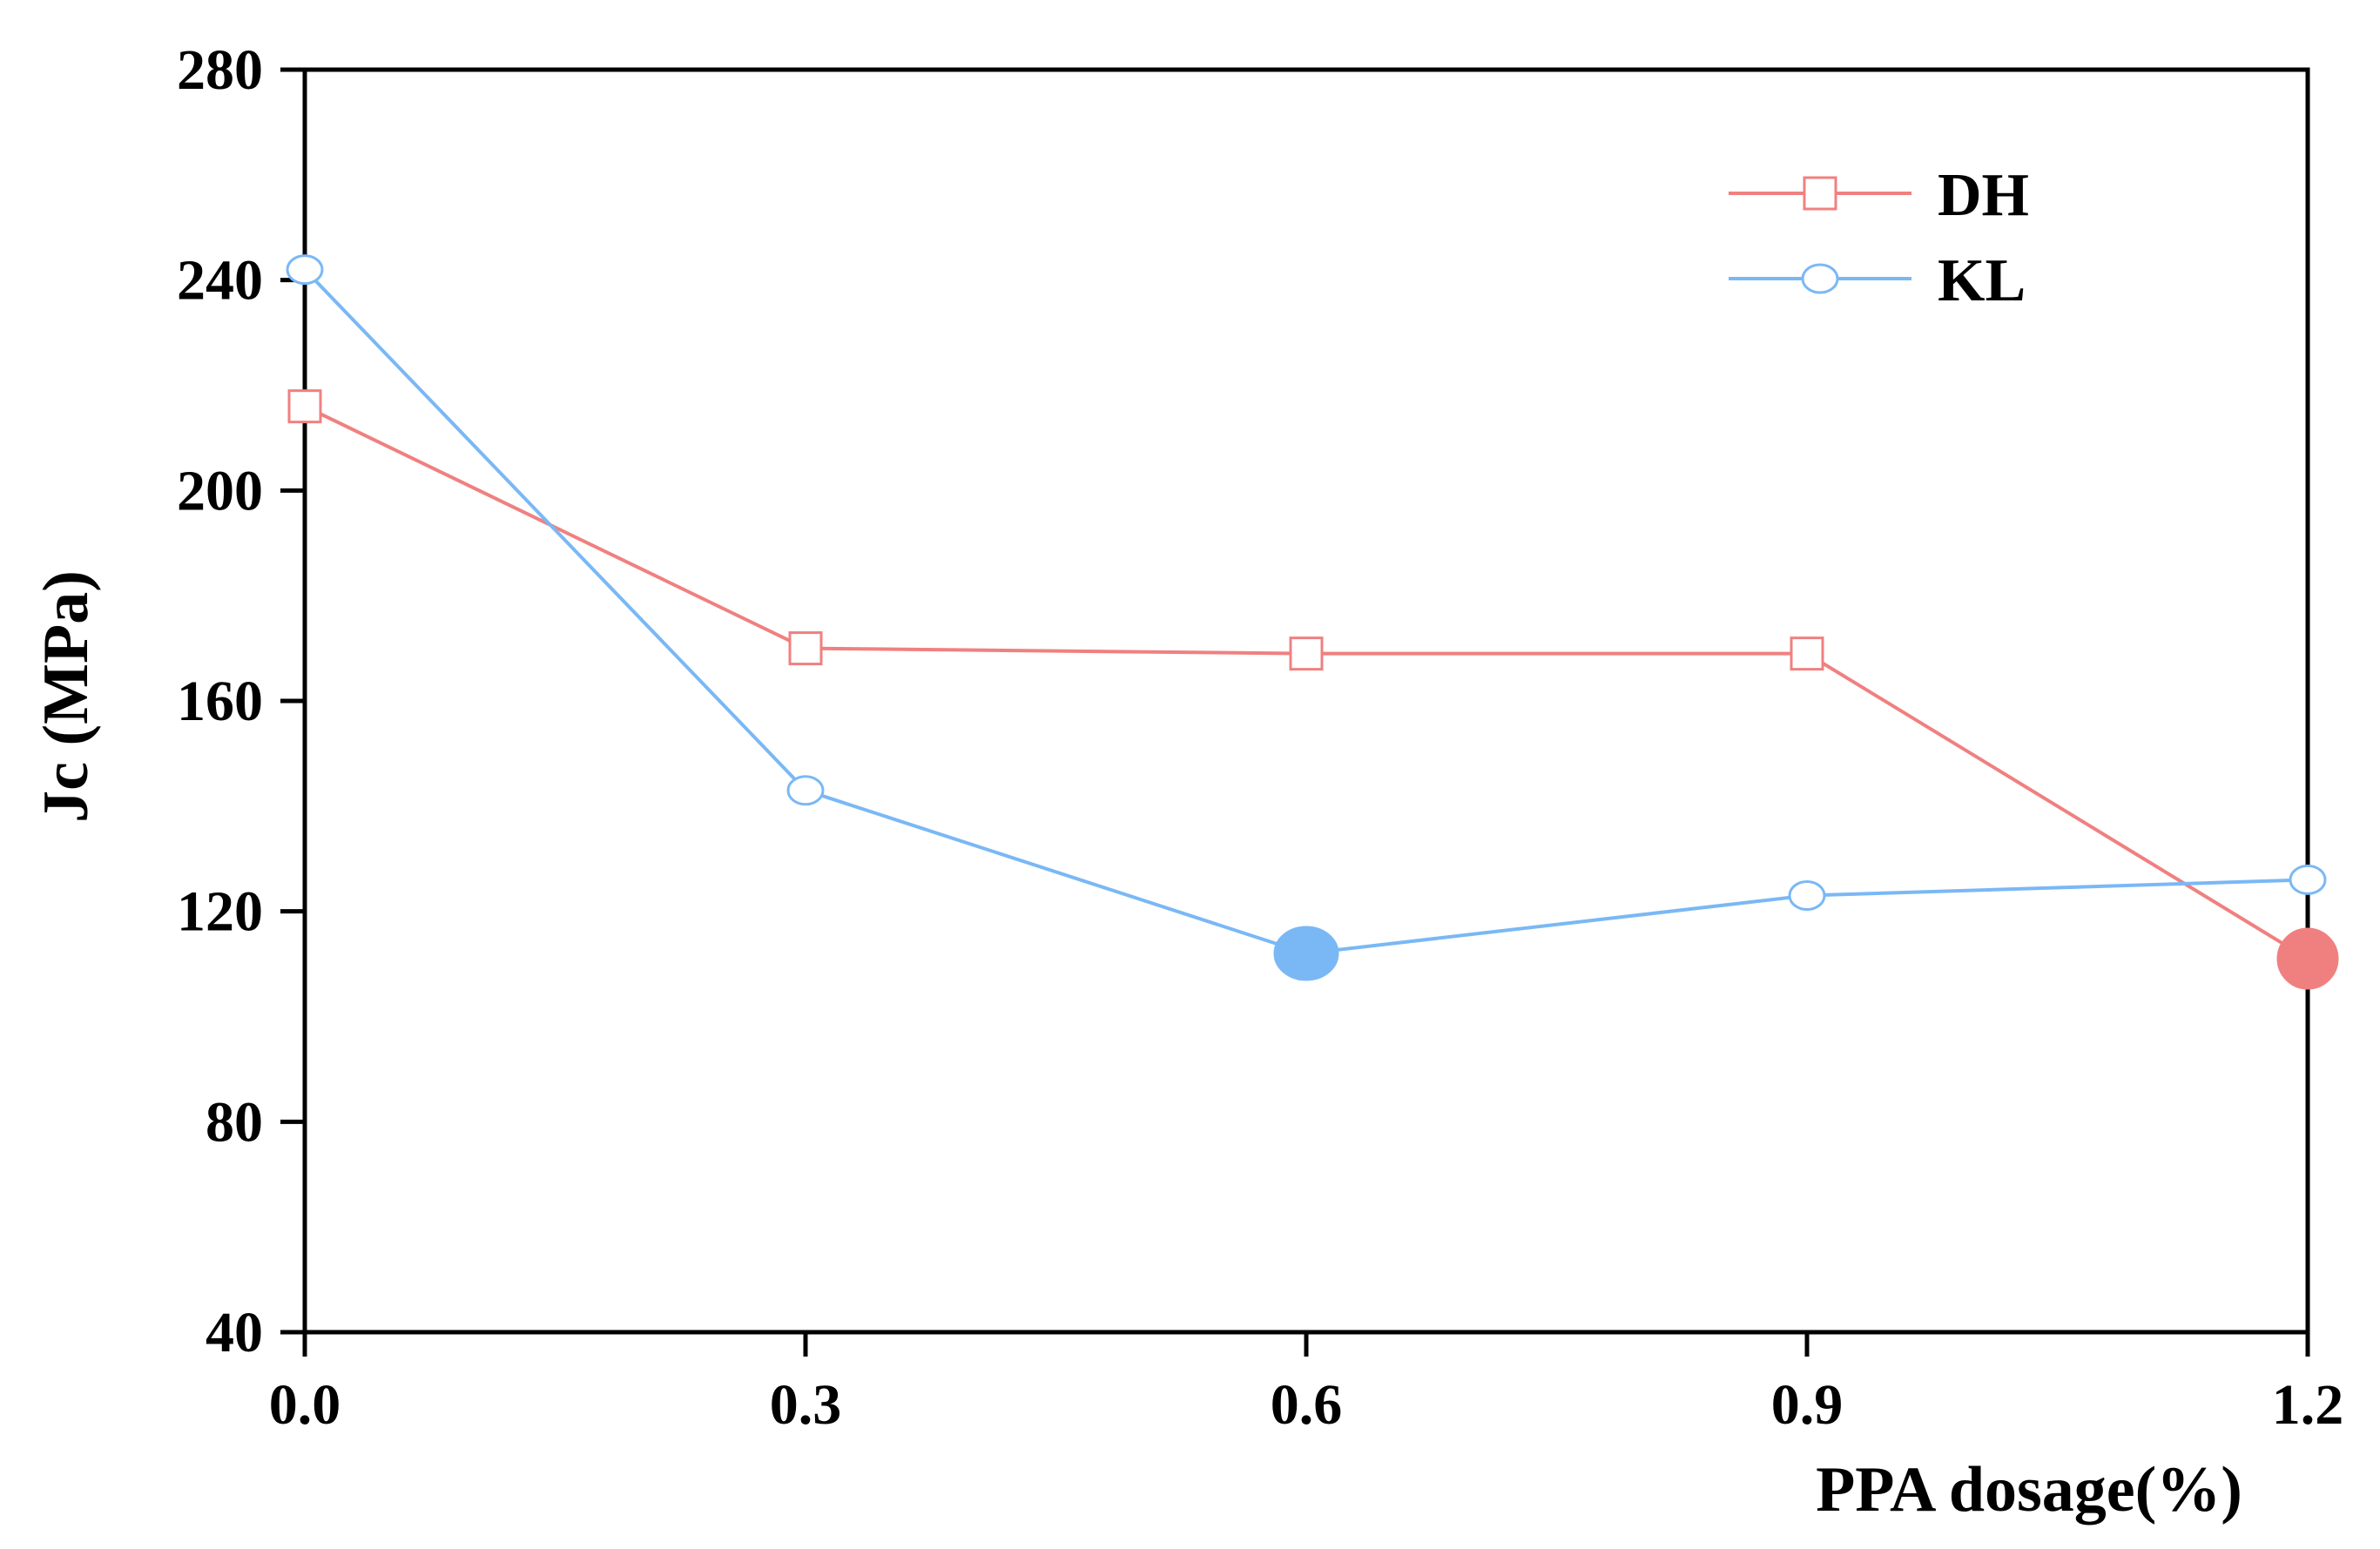 The height and width of the screenshot is (1549, 2380). I want to click on y-tick-label: 280, so click(220, 70).